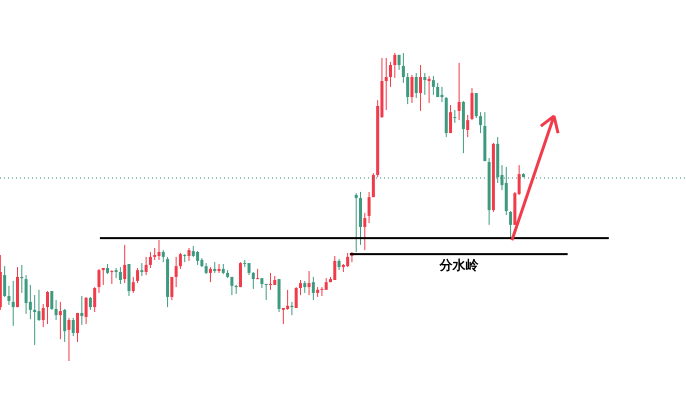 This screenshot has height=409, width=686. What do you see at coordinates (459, 266) in the screenshot?
I see `ref-line-label: 分水岭` at bounding box center [459, 266].